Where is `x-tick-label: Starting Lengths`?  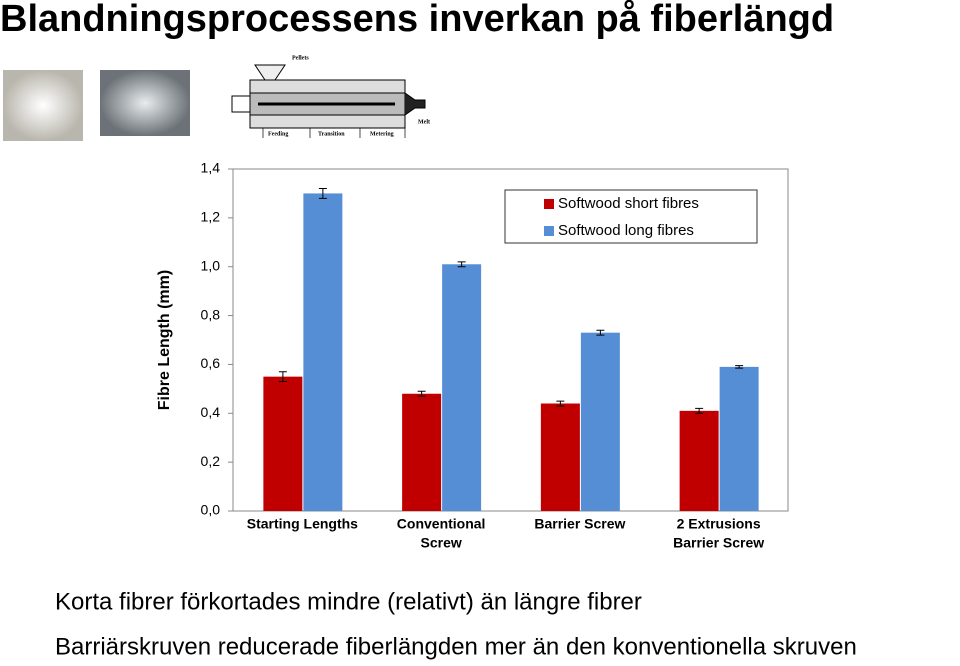 x-tick-label: Starting Lengths is located at coordinates (302, 524).